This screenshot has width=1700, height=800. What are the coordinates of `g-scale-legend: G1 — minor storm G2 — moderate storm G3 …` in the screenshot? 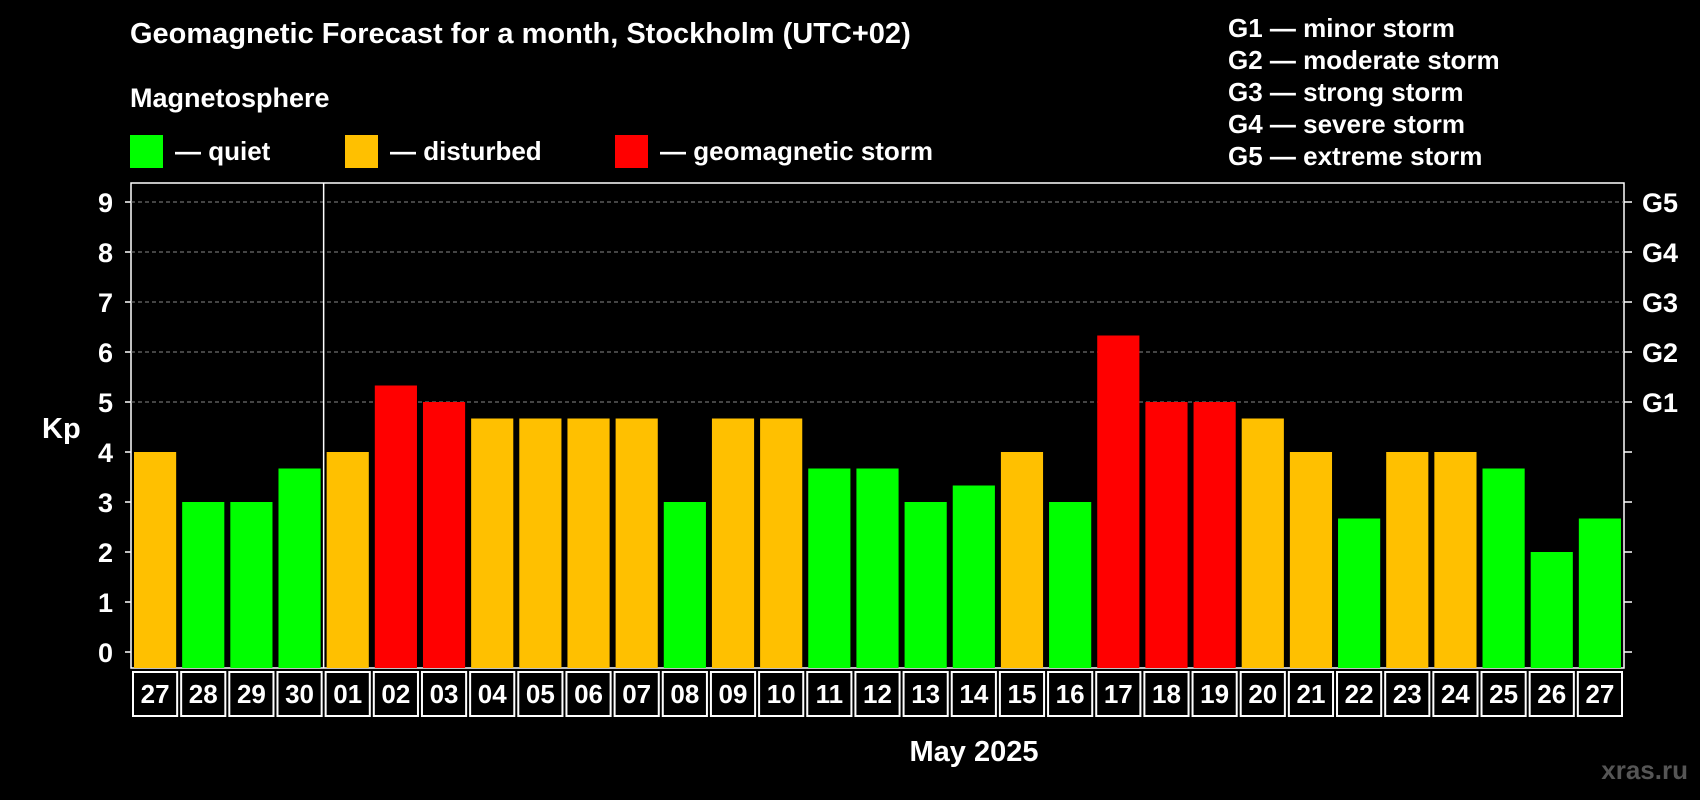 It's located at (1364, 92).